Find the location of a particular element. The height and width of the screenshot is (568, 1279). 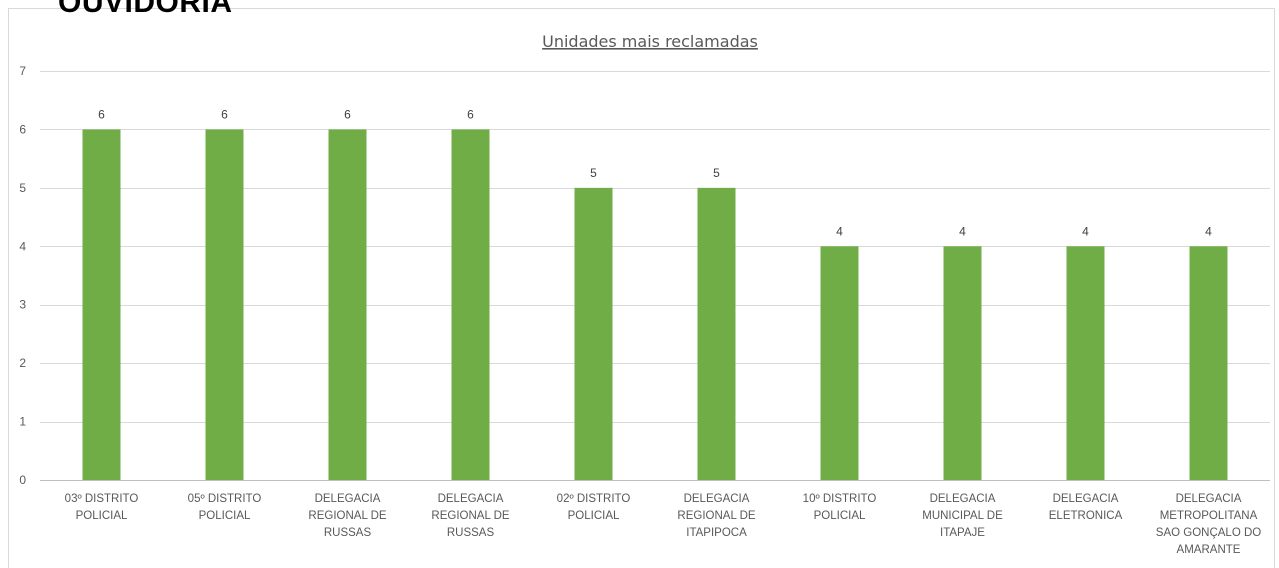

x-tick-label: 05º DISTRITO POLICIAL is located at coordinates (225, 507).